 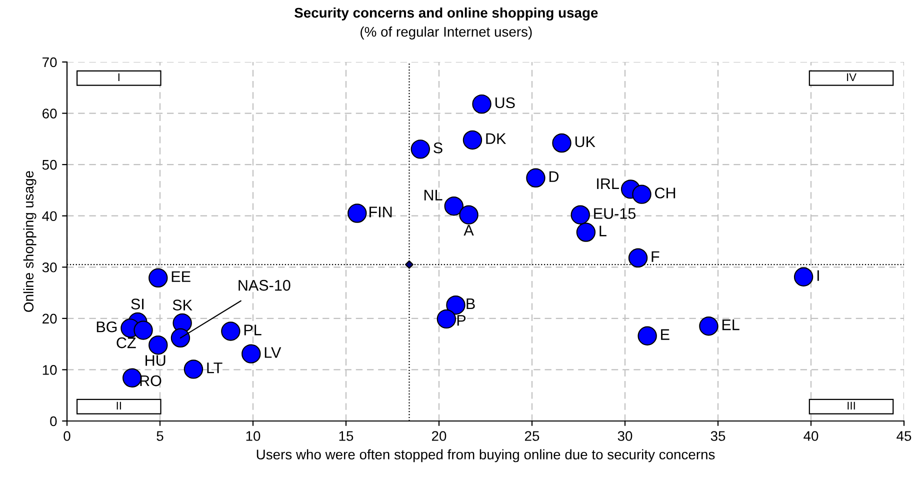 What do you see at coordinates (156, 360) in the screenshot?
I see `data-label: HU` at bounding box center [156, 360].